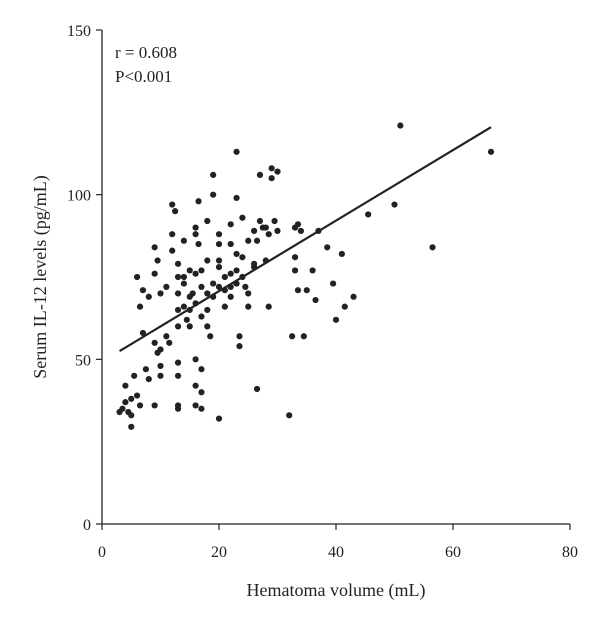 The height and width of the screenshot is (621, 600). Describe the element at coordinates (79, 31) in the screenshot. I see `y-tick-label: 150` at that location.